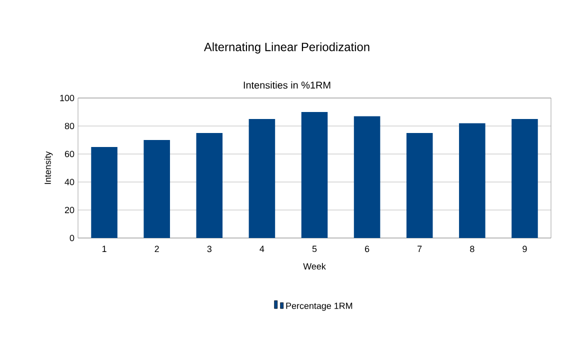 This screenshot has width=574, height=339. What do you see at coordinates (69, 210) in the screenshot?
I see `y-tick-label: 20` at bounding box center [69, 210].